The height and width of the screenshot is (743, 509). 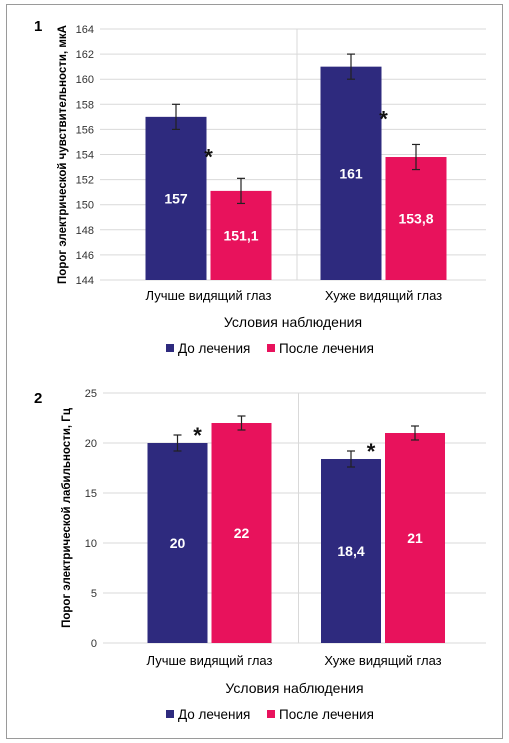 What do you see at coordinates (85, 105) in the screenshot?
I see `panel1-y-tick-label: 158` at bounding box center [85, 105].